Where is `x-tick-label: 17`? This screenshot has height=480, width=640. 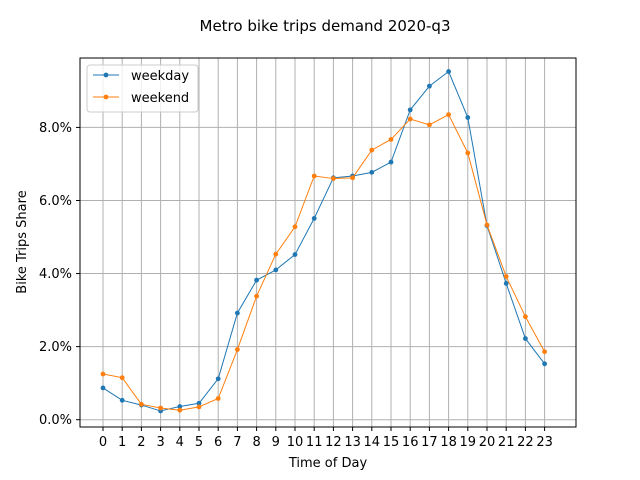
x-tick-label: 17 is located at coordinates (429, 442).